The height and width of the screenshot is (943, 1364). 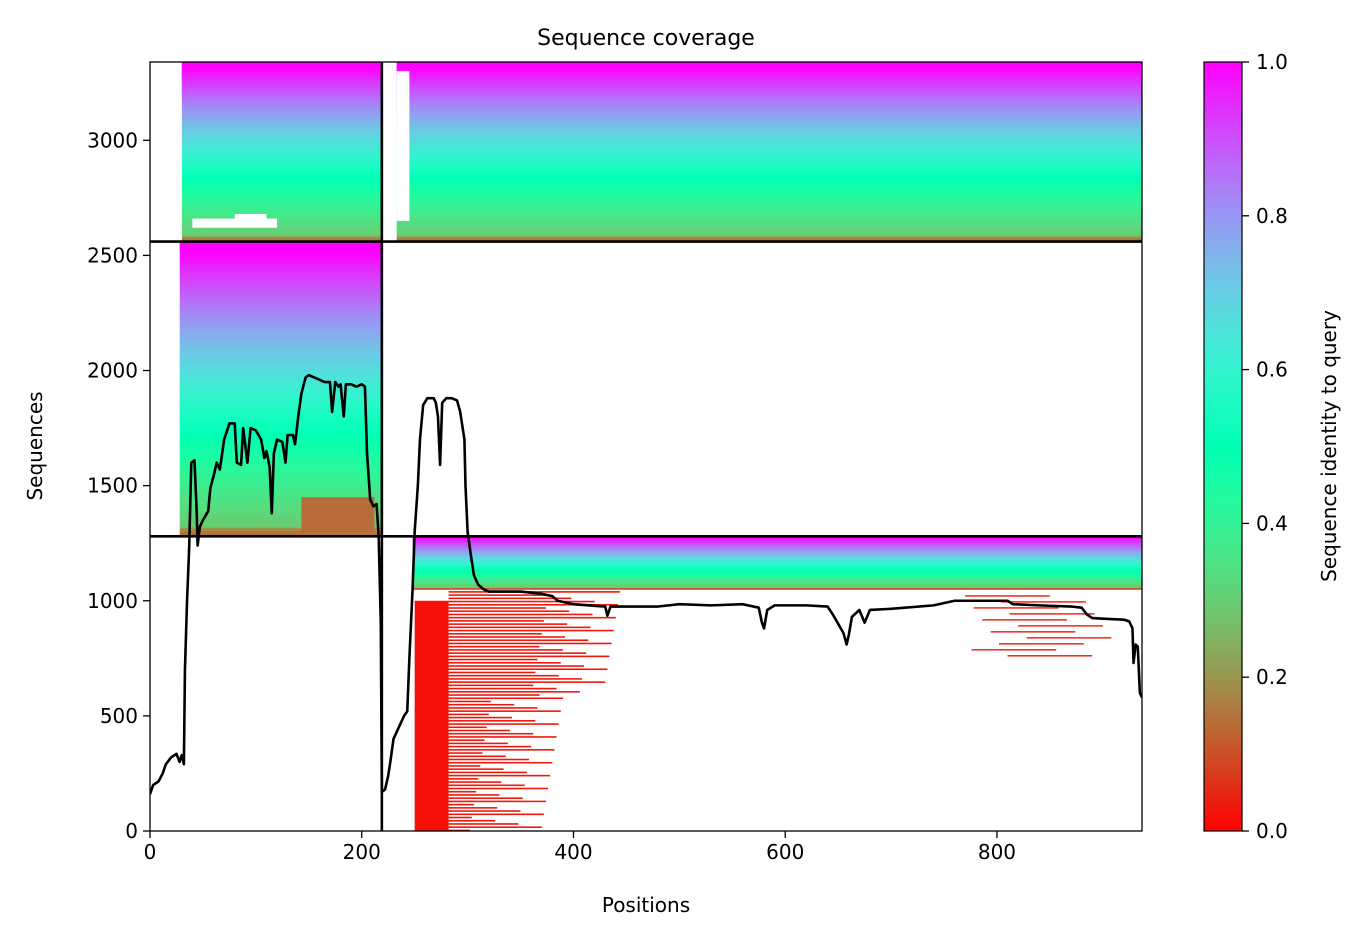 I want to click on y-tick-label: 0, so click(x=131, y=831).